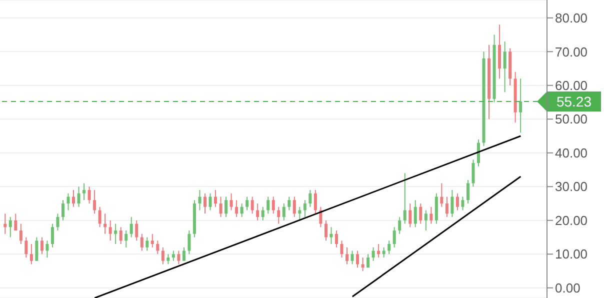  What do you see at coordinates (571, 186) in the screenshot?
I see `y-tick-label: 30.00` at bounding box center [571, 186].